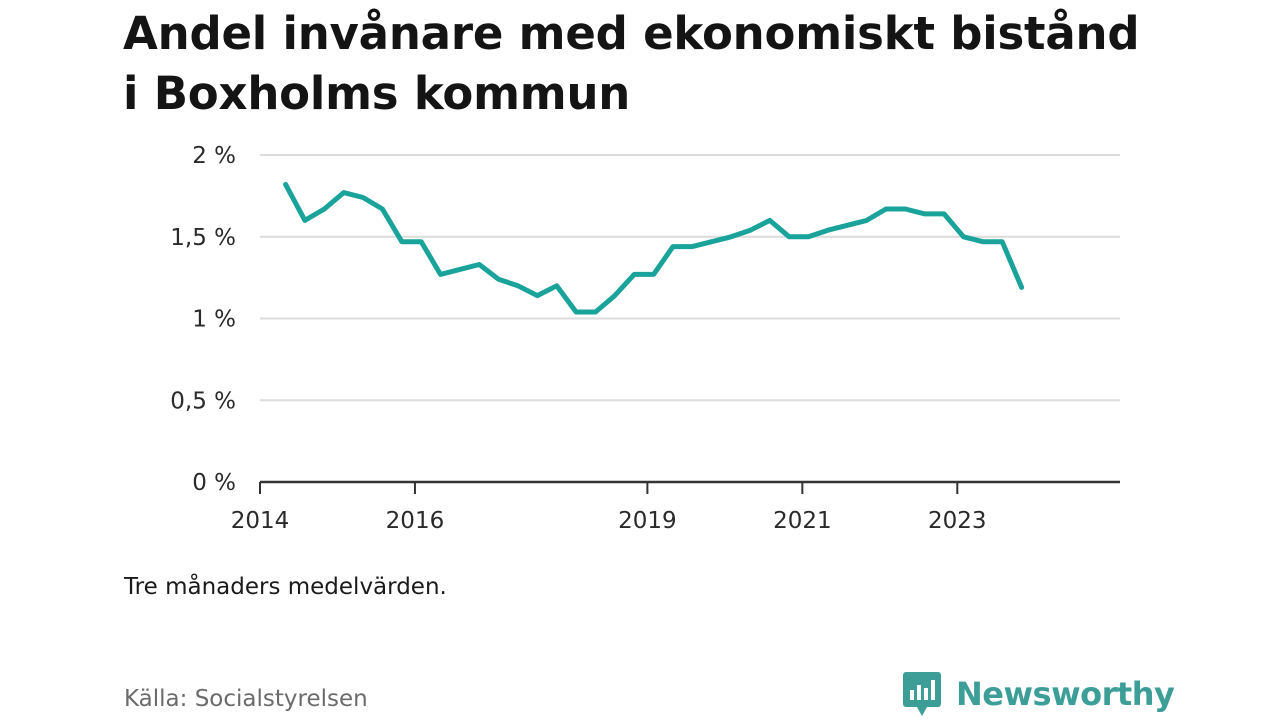  I want to click on chart-note: Tre månaders medelvärden., so click(285, 587).